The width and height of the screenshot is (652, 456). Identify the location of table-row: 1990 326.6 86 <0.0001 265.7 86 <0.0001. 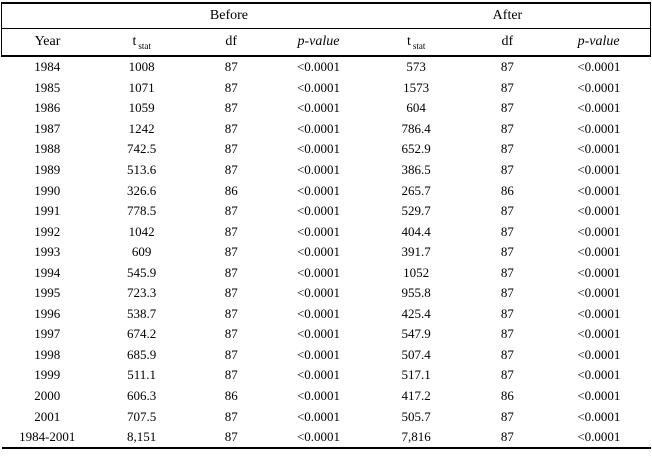
(326, 190).